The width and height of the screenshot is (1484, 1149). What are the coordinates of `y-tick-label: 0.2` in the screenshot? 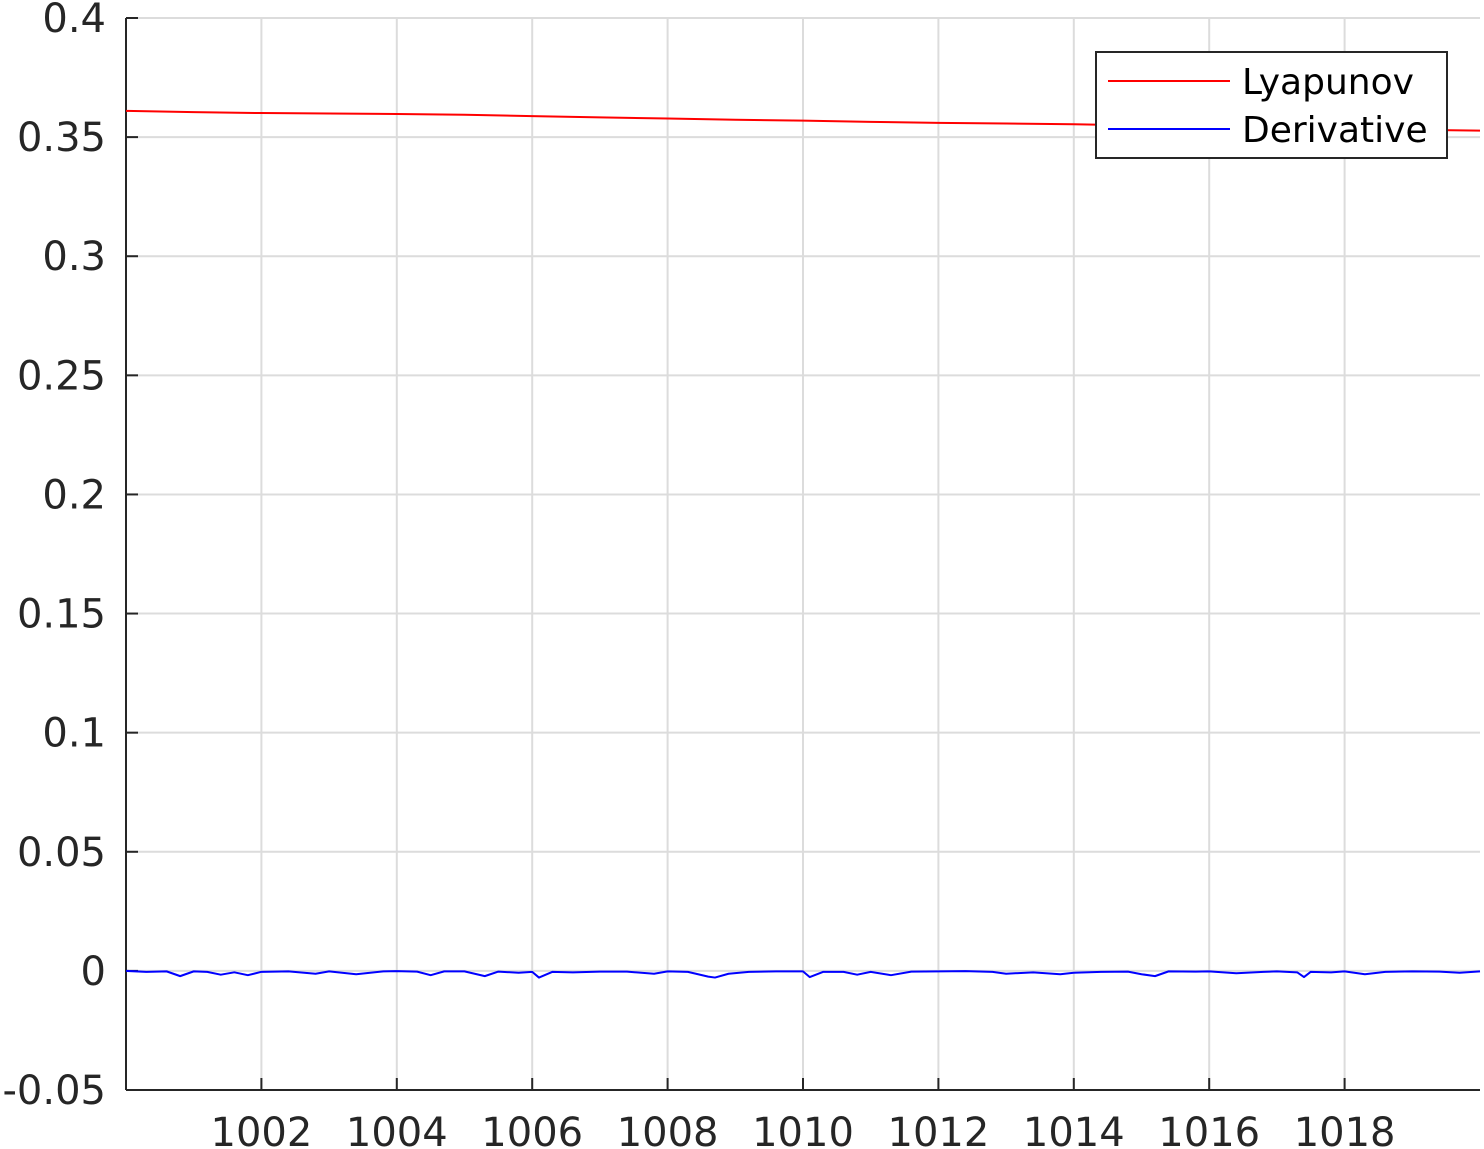 It's located at (74, 495).